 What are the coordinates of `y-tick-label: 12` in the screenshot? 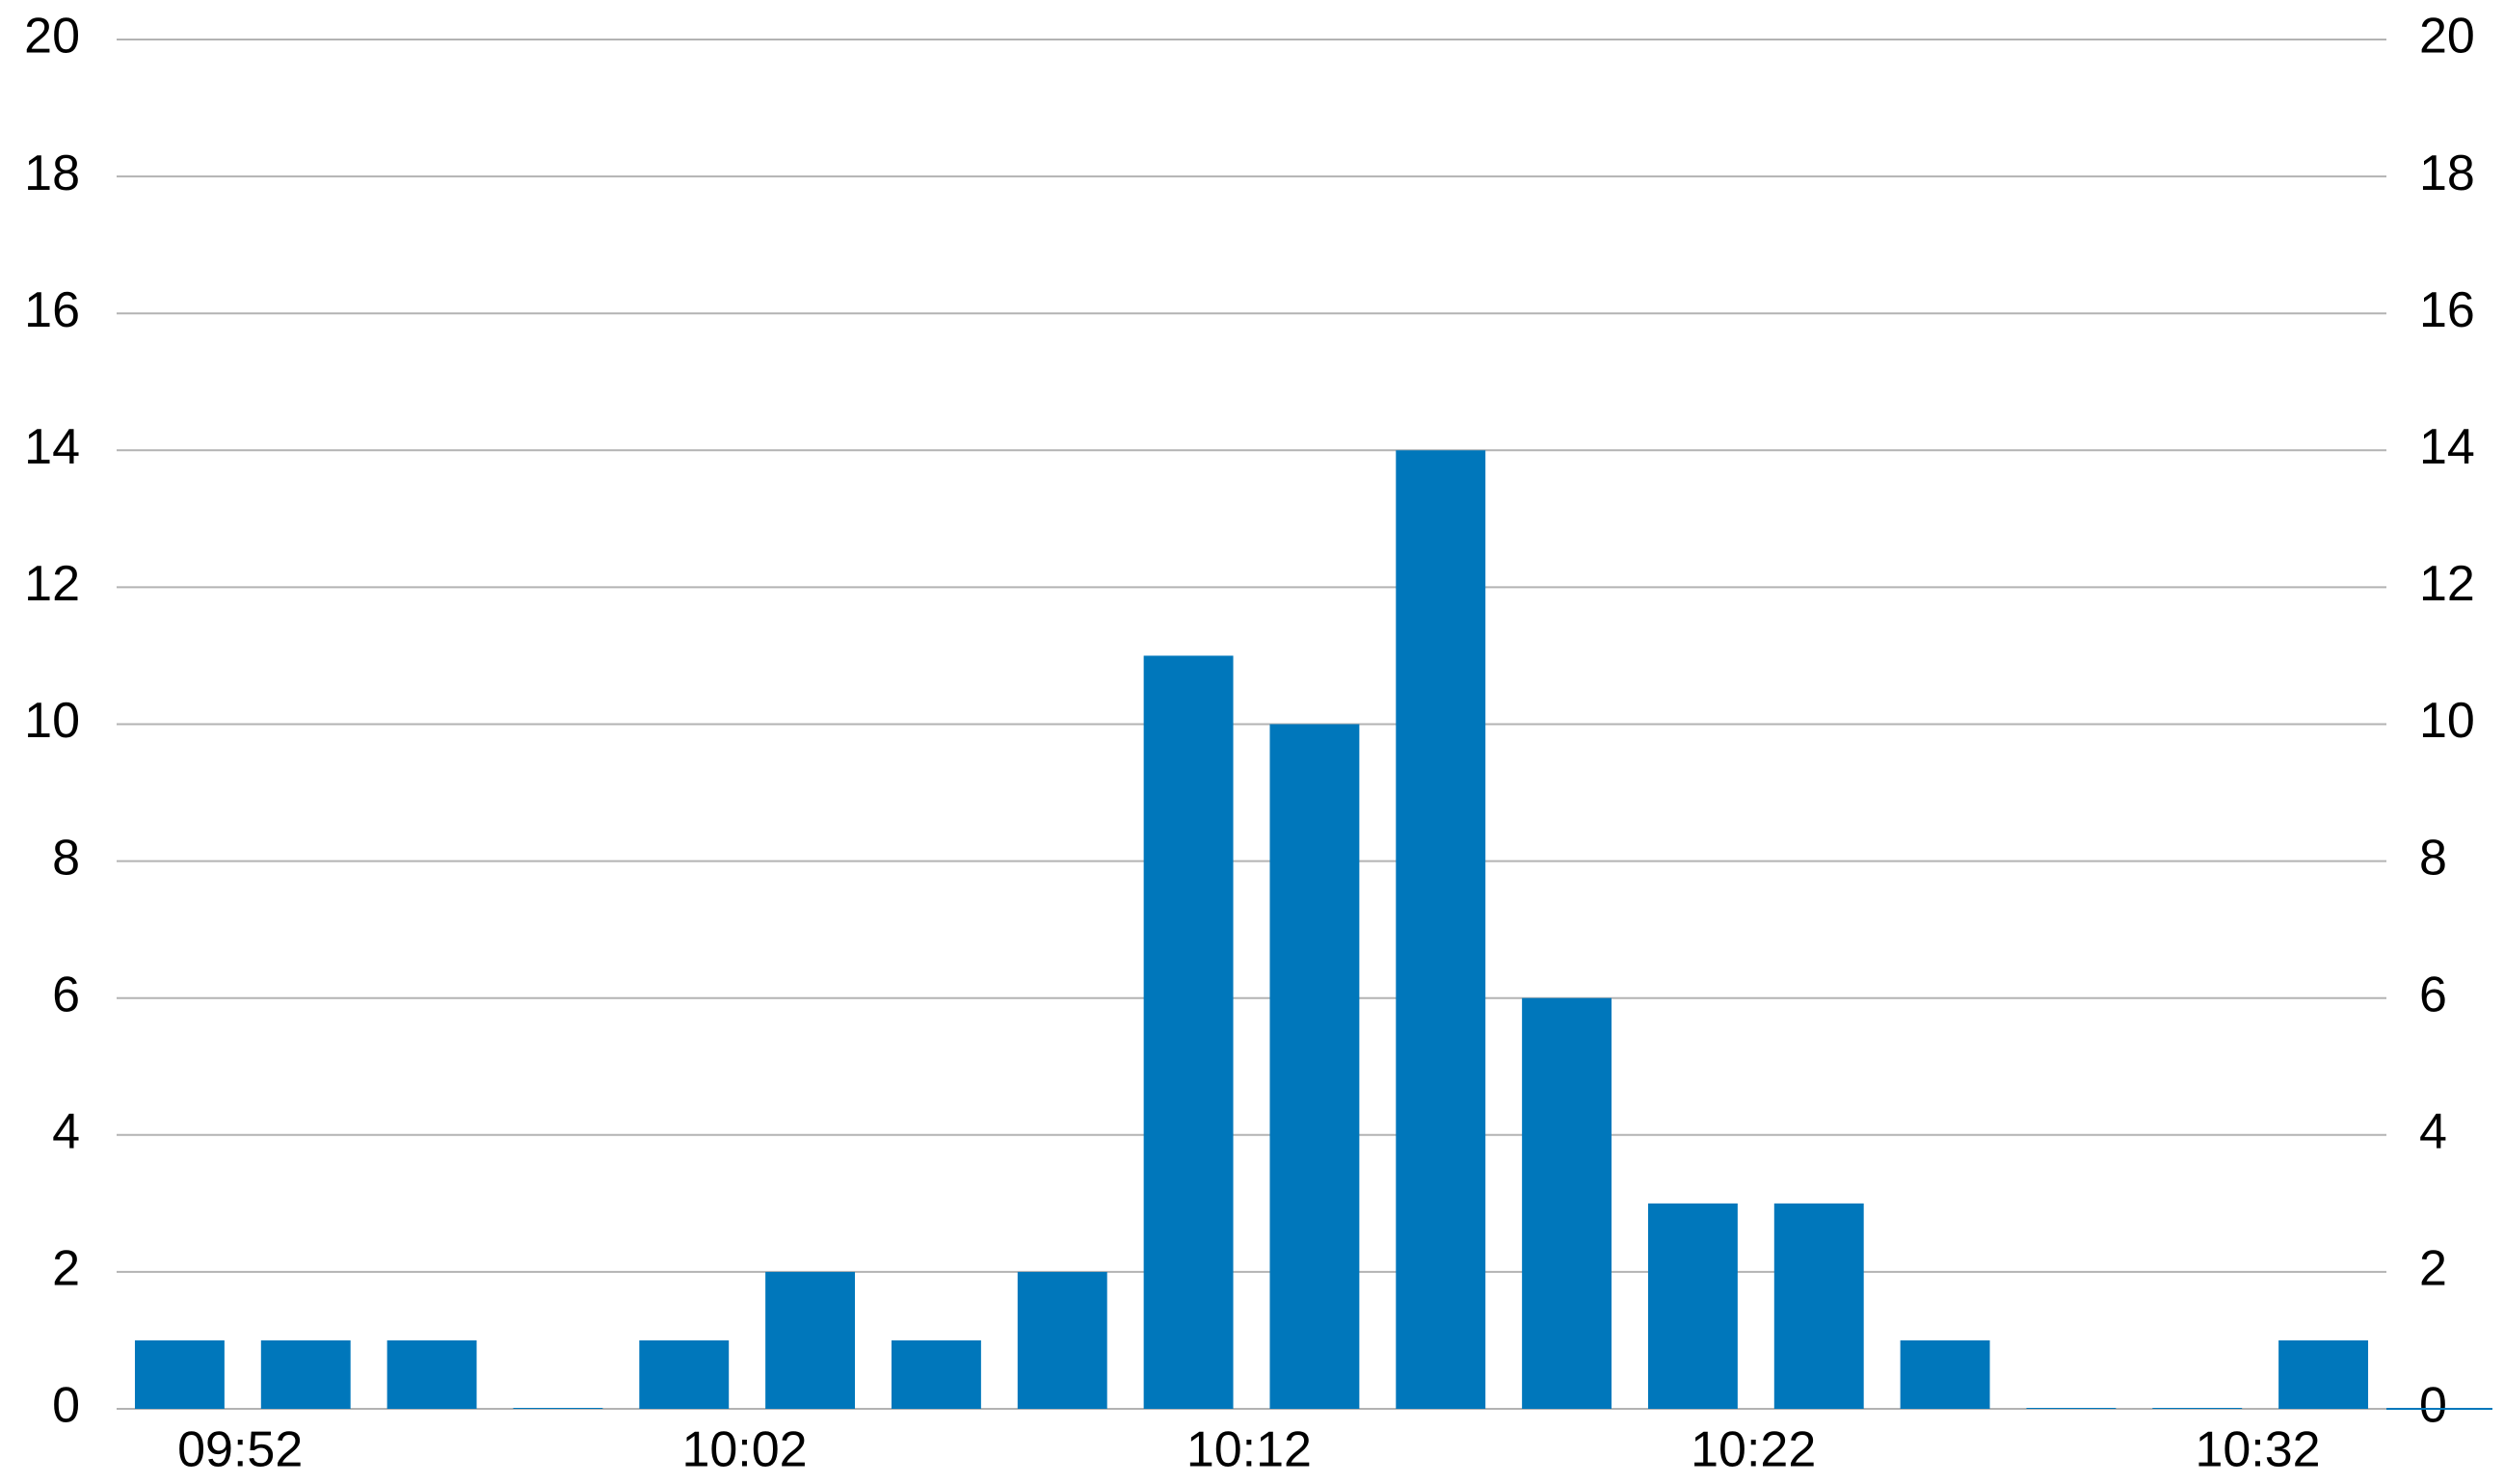 It's located at (52, 584).